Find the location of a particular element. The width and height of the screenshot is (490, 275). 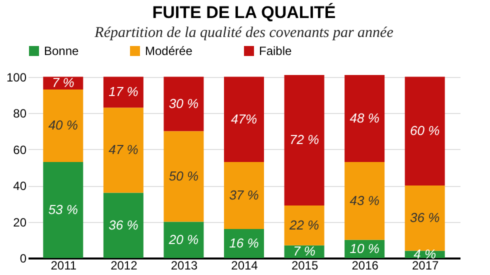

data-label: 30 % is located at coordinates (183, 103).